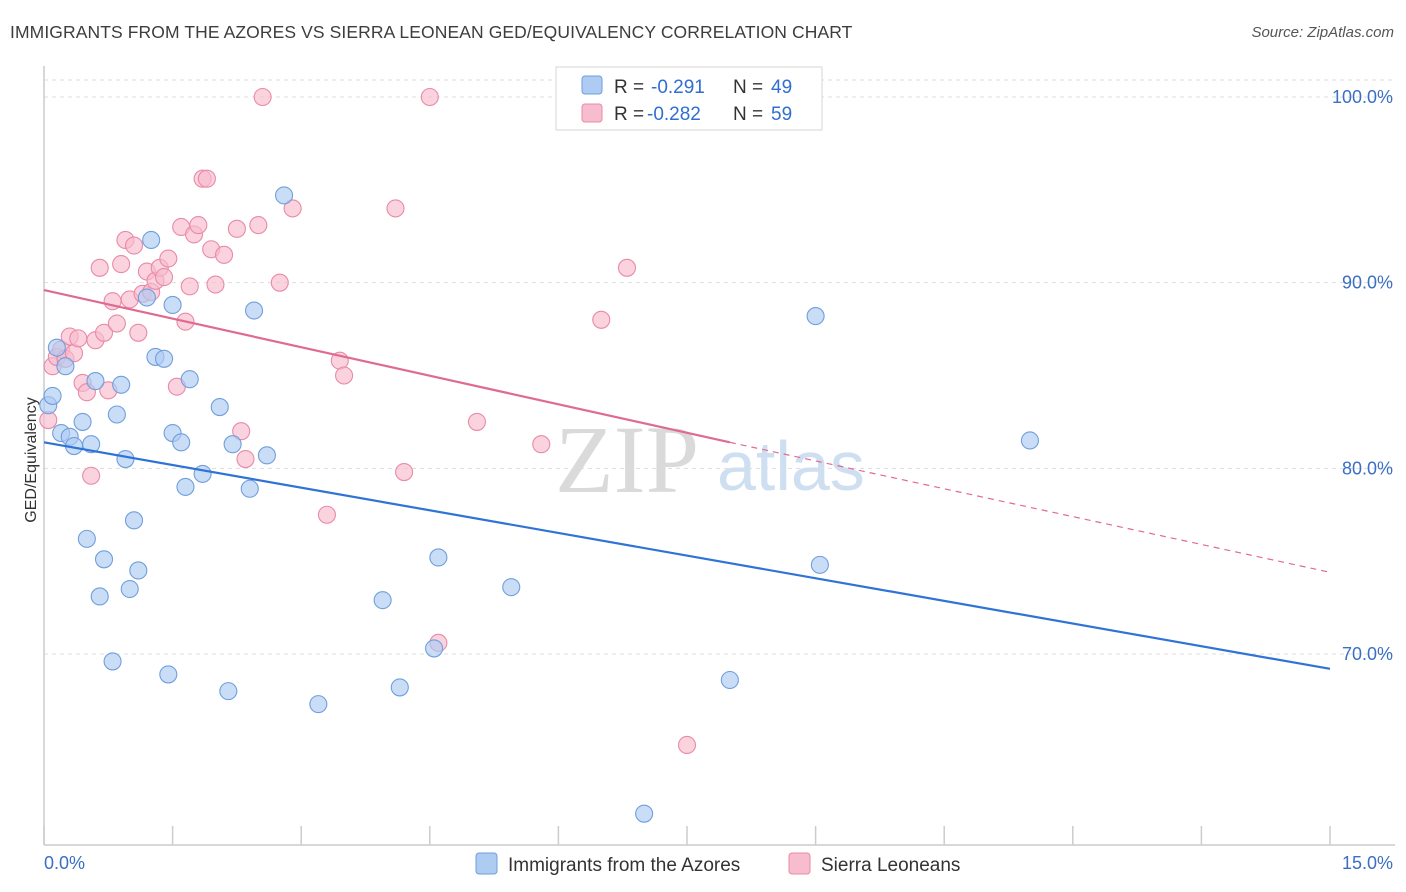 The width and height of the screenshot is (1406, 892). What do you see at coordinates (678, 87) in the screenshot?
I see `legend-r-value-azores: -0.291` at bounding box center [678, 87].